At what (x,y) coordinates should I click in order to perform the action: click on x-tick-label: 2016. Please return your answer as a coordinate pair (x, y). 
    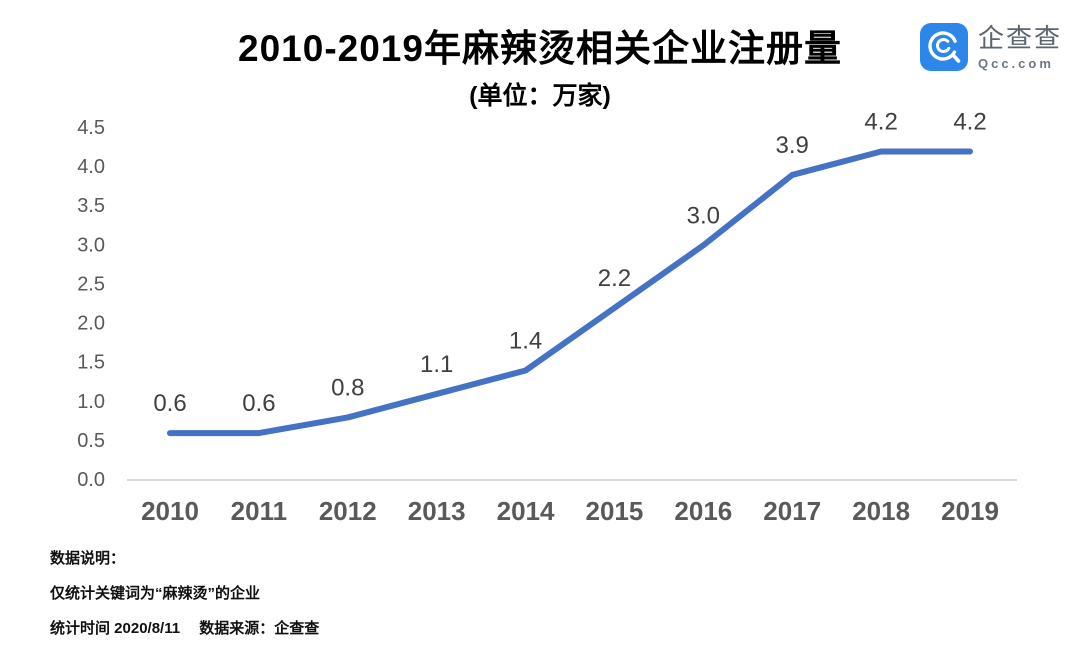
    Looking at the image, I should click on (703, 511).